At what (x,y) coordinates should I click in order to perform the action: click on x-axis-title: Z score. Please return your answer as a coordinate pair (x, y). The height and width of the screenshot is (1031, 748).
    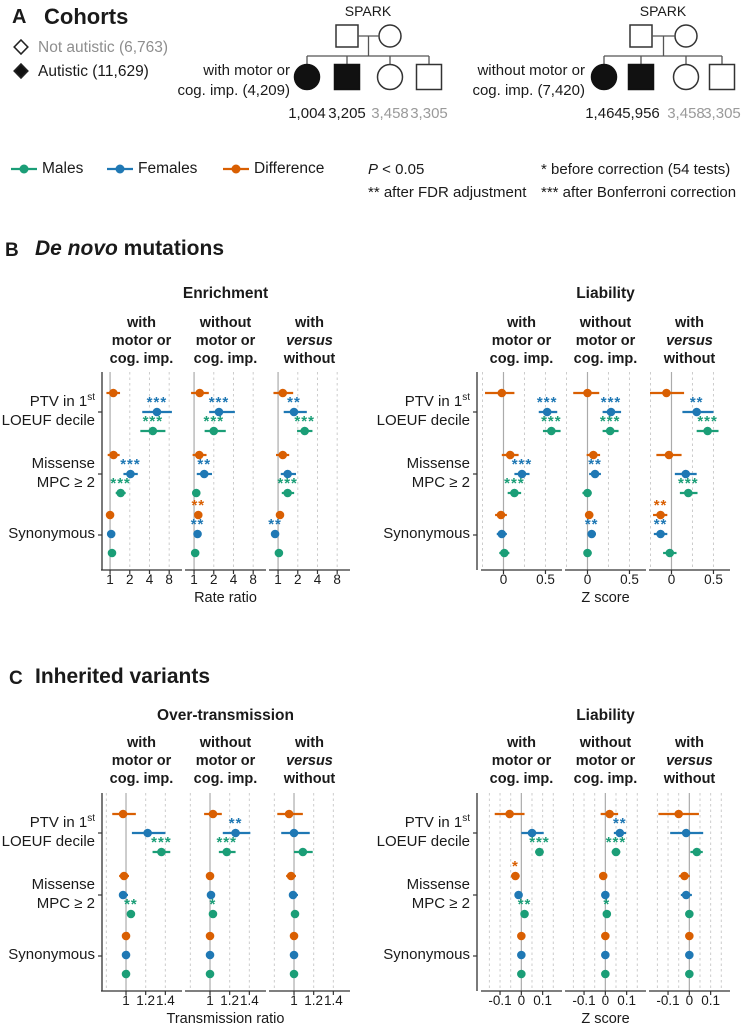
    Looking at the image, I should click on (605, 1019).